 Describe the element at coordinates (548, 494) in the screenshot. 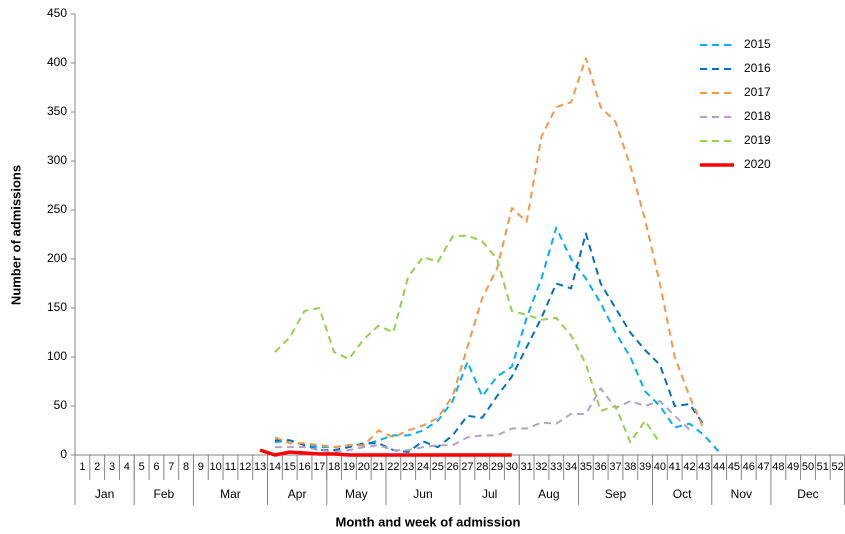

I see `month-label: Aug` at that location.